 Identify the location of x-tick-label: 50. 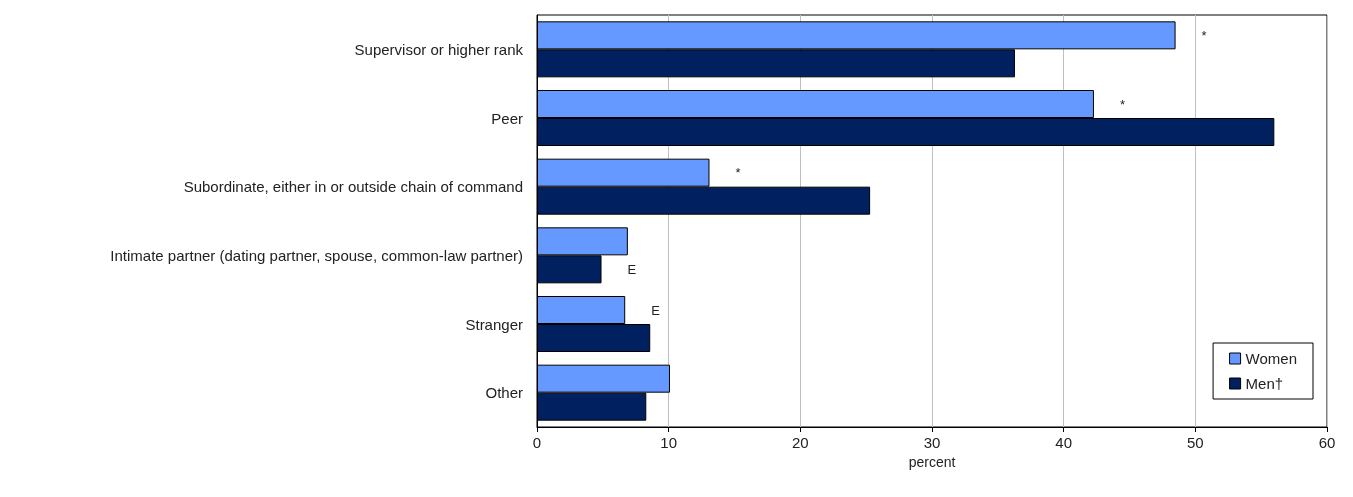
(1195, 442).